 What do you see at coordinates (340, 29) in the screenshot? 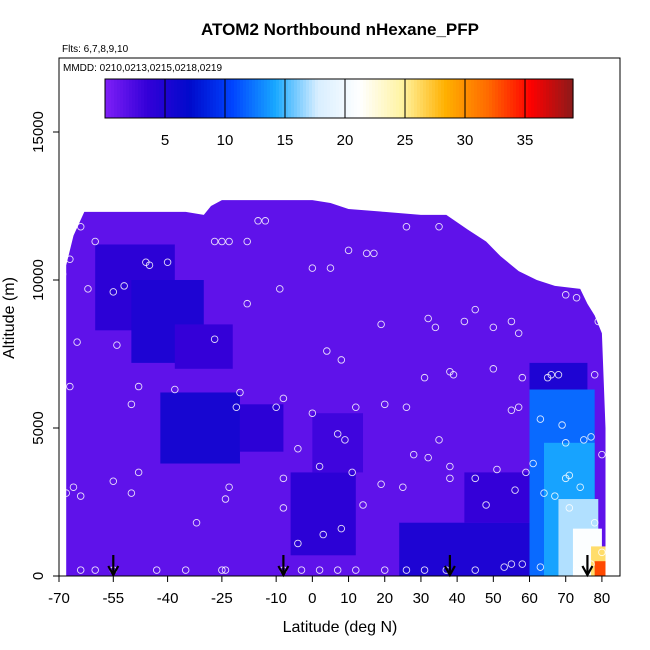
I see `chart-title: ATOM2 Northbound nHexane_PFP` at bounding box center [340, 29].